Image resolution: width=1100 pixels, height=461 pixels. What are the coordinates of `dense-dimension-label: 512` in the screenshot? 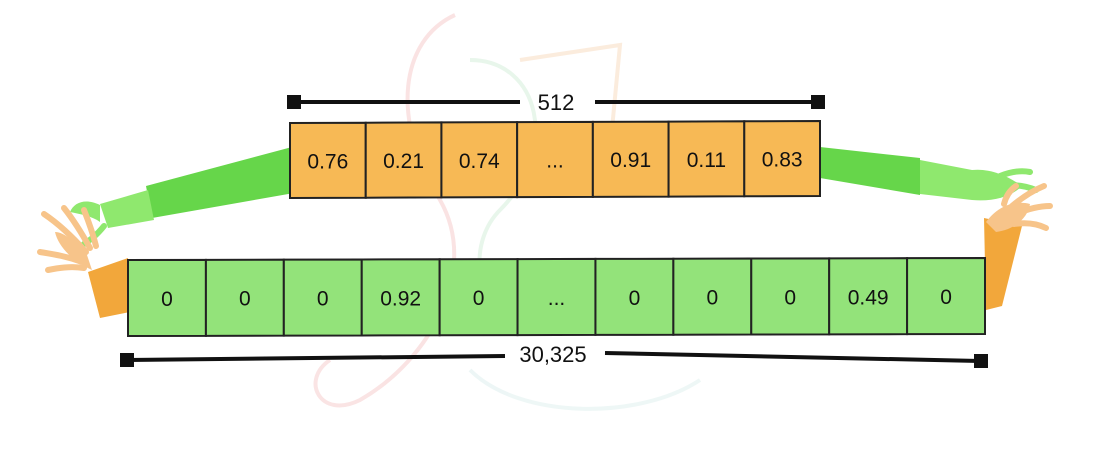 It's located at (556, 102).